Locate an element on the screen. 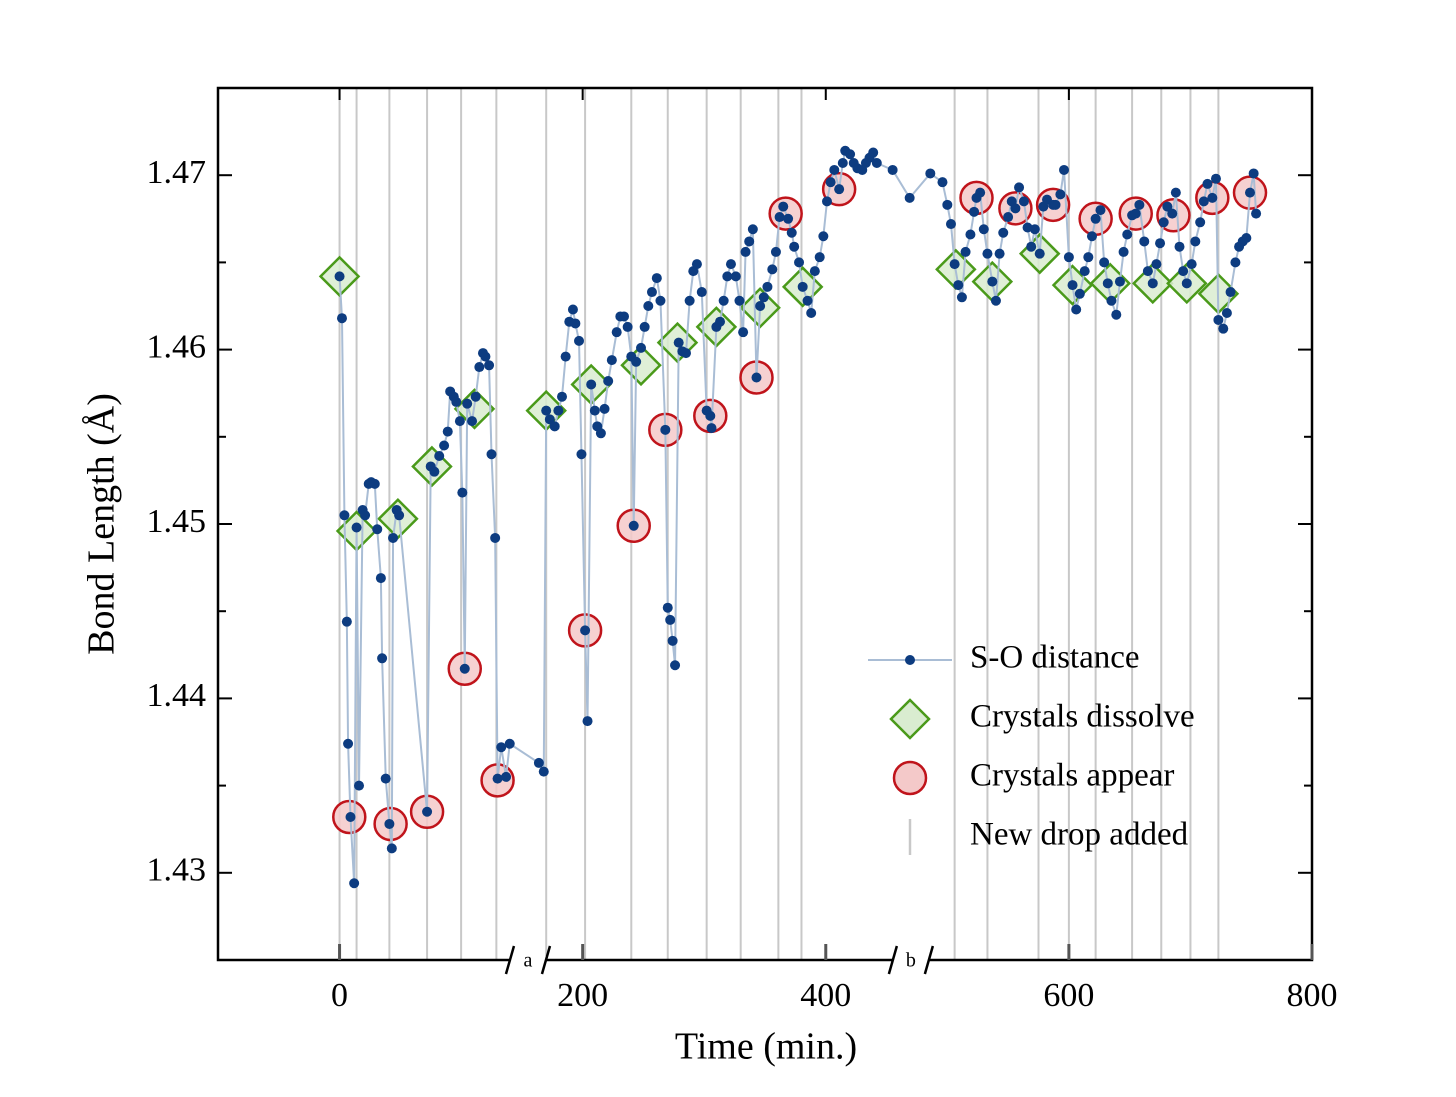 This screenshot has height=1097, width=1456. legend-label: Crystals appear is located at coordinates (1072, 776).